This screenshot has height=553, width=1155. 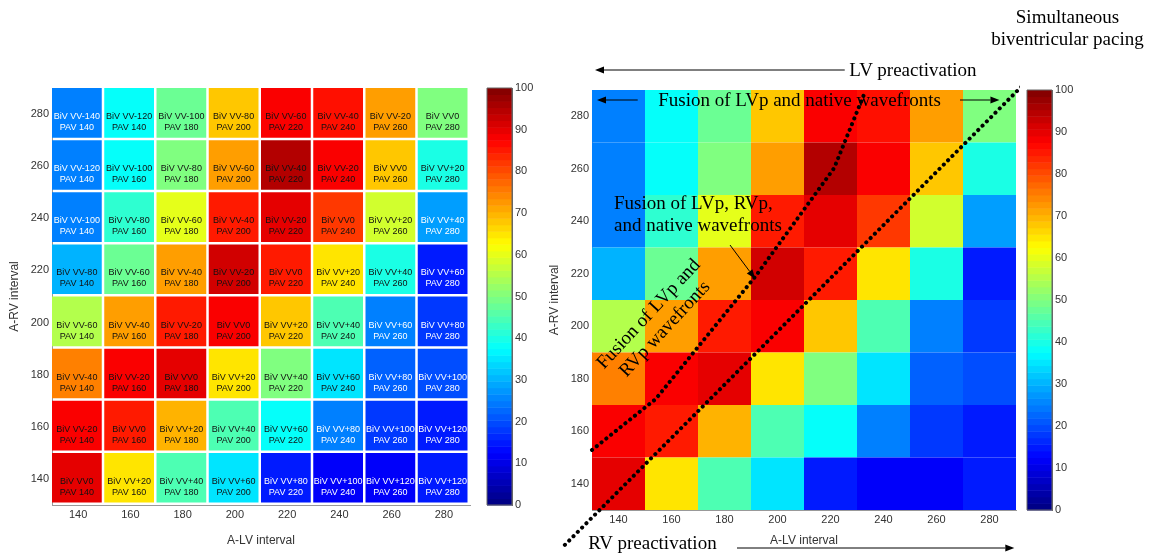 I want to click on data-label: BiV VV0 PAV 140, so click(x=76, y=486).